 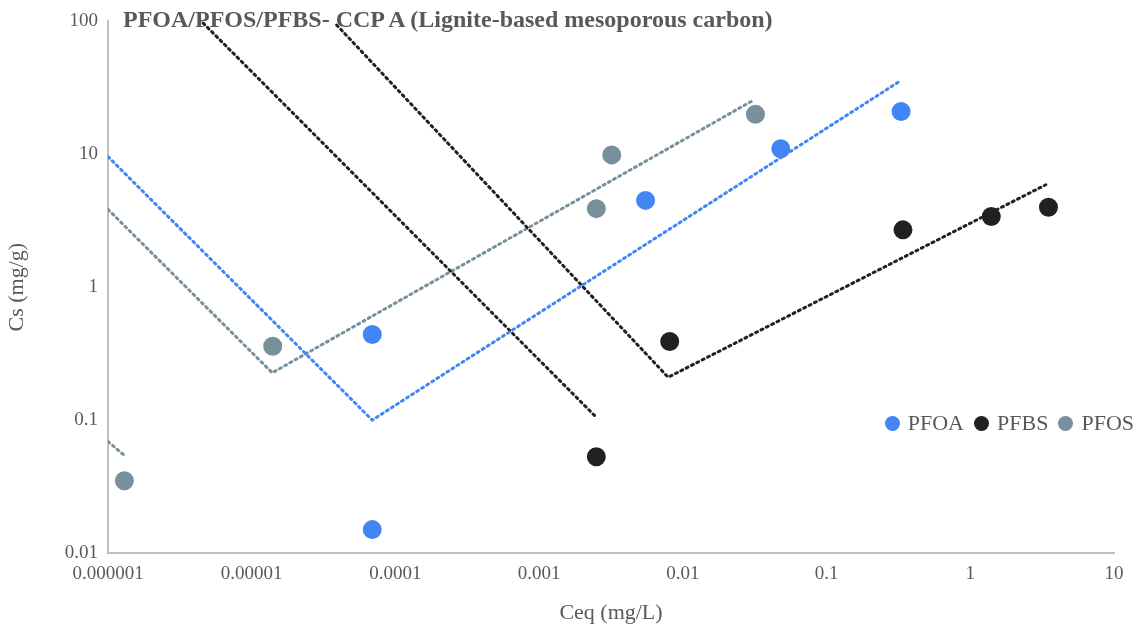 What do you see at coordinates (611, 611) in the screenshot?
I see `x-axis-title: Ceq (mg/L)` at bounding box center [611, 611].